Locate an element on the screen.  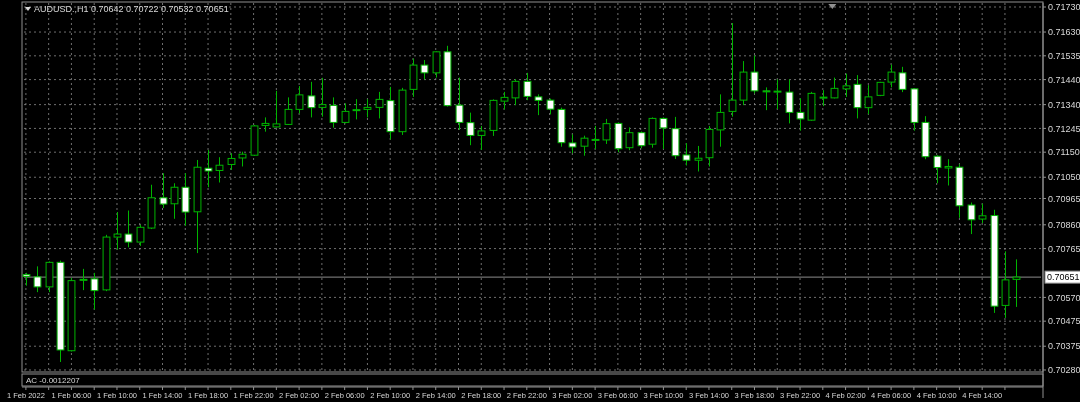
y-tick-label: 0.71245 is located at coordinates (1064, 128).